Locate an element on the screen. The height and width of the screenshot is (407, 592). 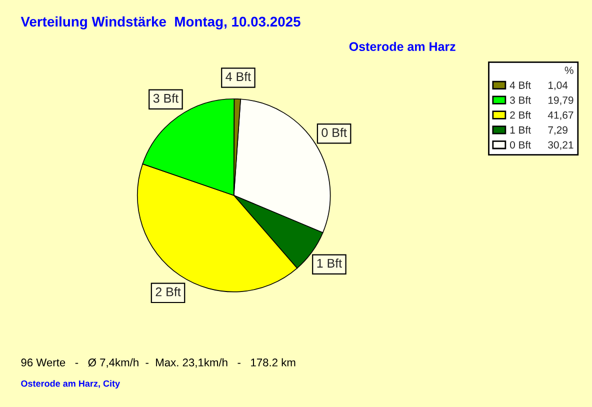
data-label: 7,29 is located at coordinates (558, 130).